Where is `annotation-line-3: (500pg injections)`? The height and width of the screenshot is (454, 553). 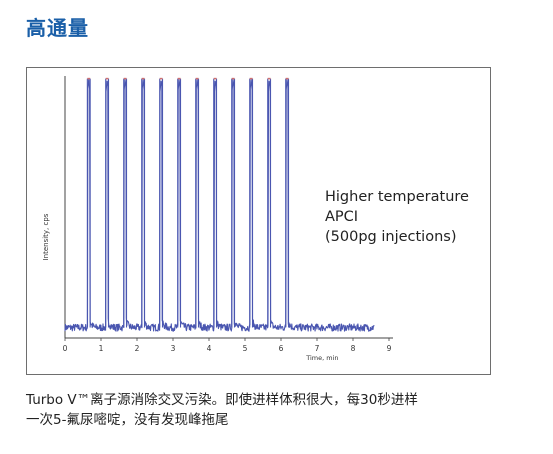
annotation-line-3: (500pg injections) is located at coordinates (390, 237).